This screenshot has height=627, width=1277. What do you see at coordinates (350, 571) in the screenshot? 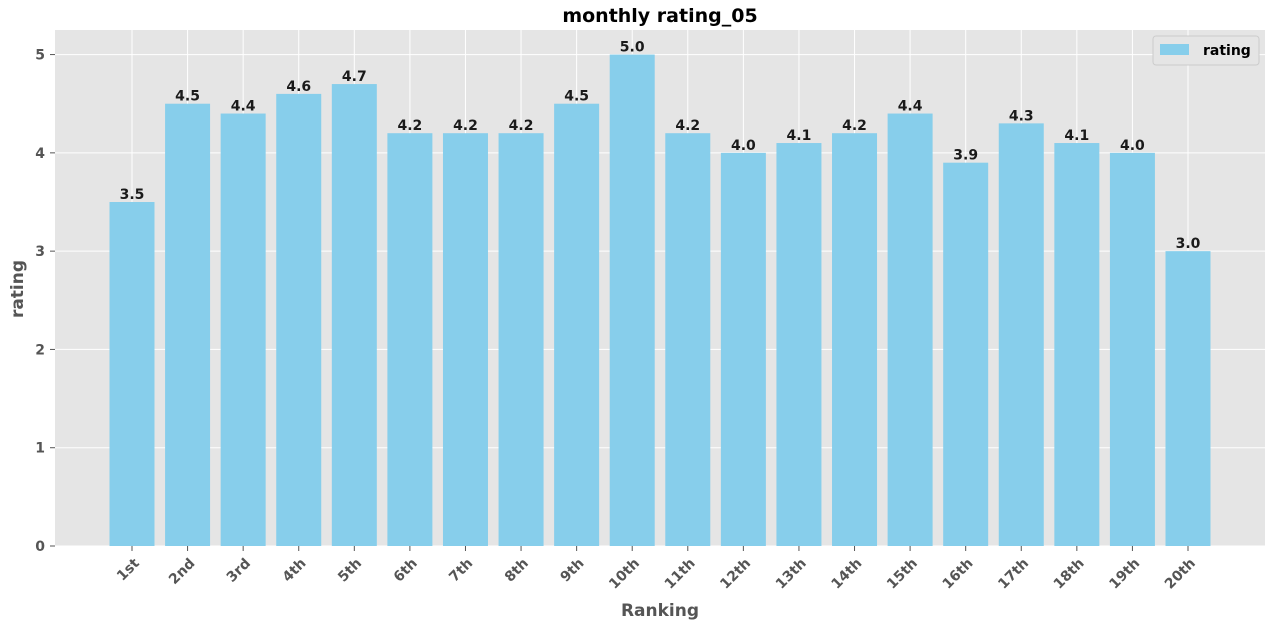
I see `x-tick-label: 5th` at bounding box center [350, 571].